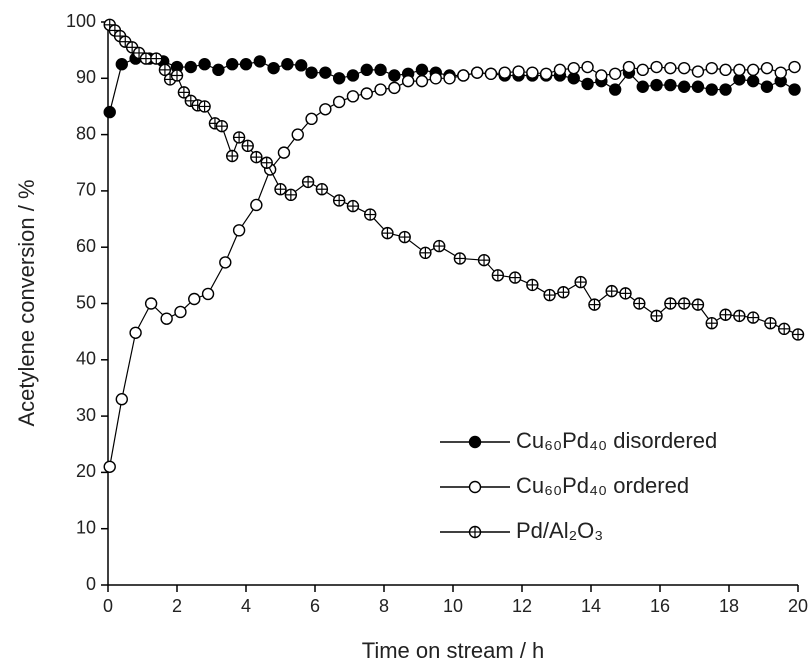  What do you see at coordinates (86, 133) in the screenshot?
I see `y-tick-label: 80` at bounding box center [86, 133].